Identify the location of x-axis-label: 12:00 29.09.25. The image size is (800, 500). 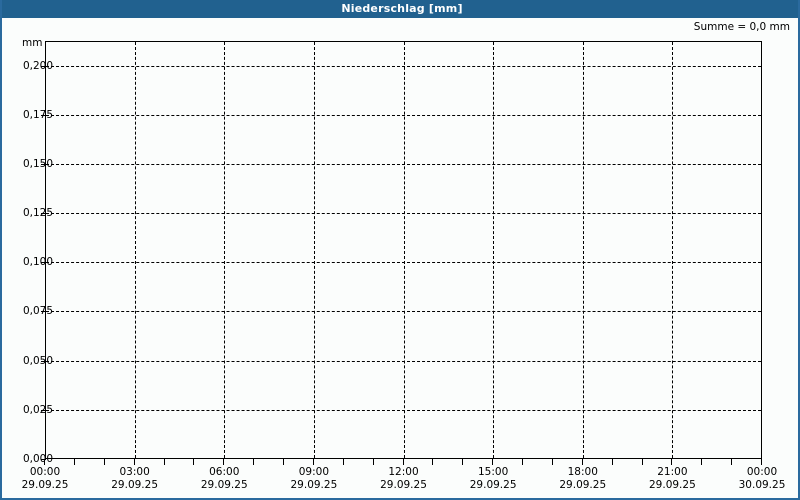
(403, 479).